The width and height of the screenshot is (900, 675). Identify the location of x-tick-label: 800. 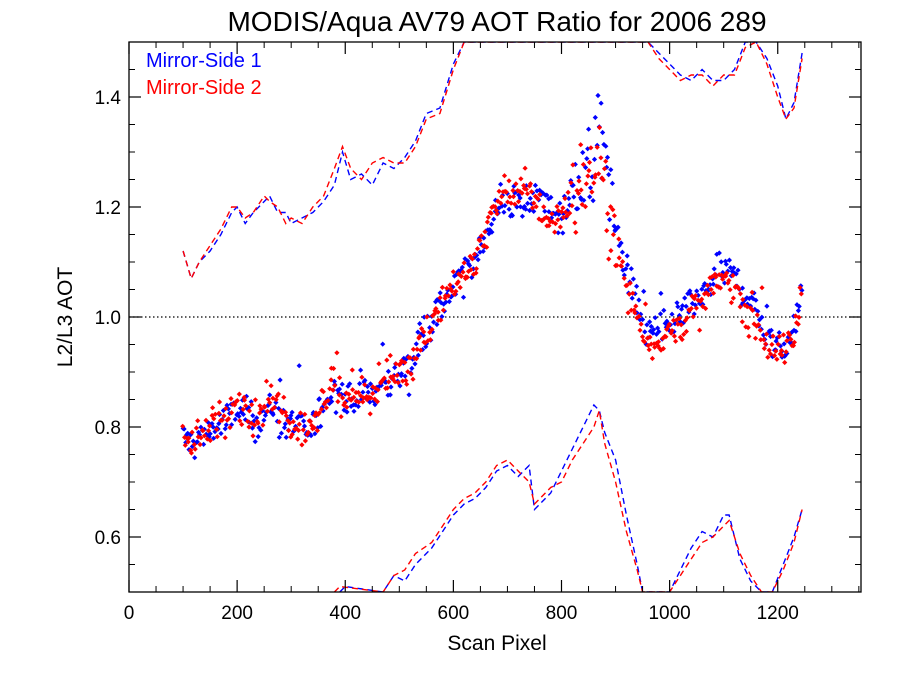
(562, 613).